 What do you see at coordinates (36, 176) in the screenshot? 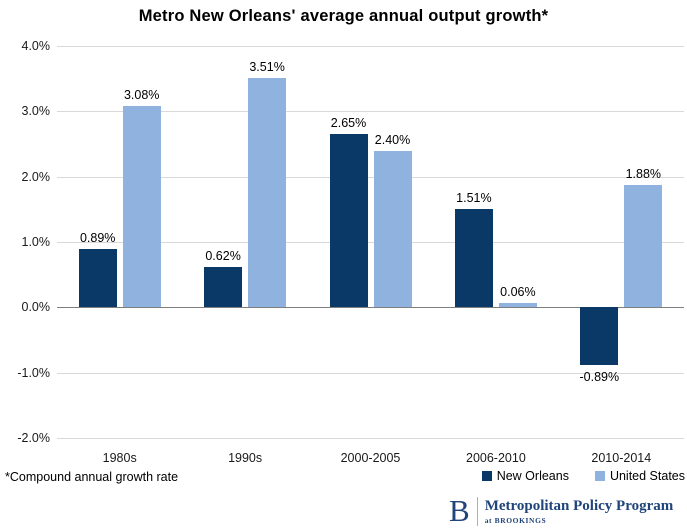
I see `y-axis-tick-label: 2.0%` at bounding box center [36, 176].